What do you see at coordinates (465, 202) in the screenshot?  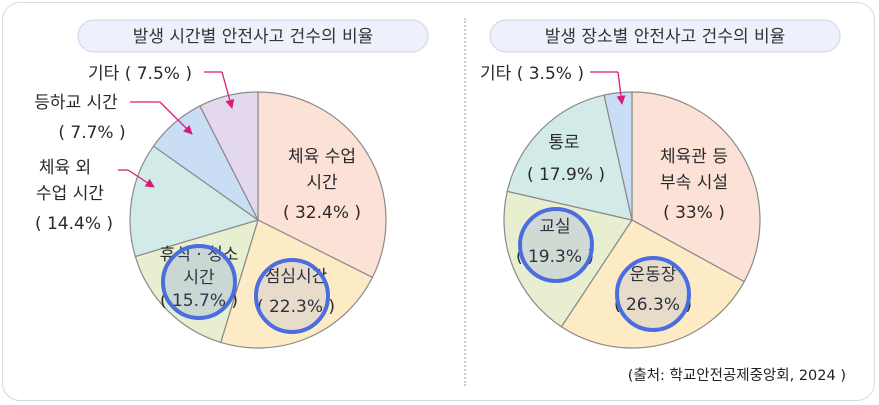 I see `panel-divider` at bounding box center [465, 202].